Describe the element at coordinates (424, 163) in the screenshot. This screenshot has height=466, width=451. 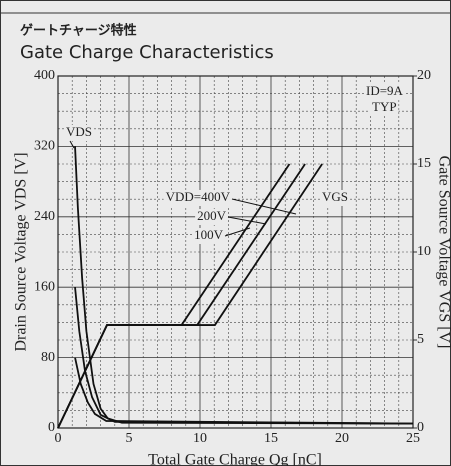
I see `y2-tick-label: 15` at that location.